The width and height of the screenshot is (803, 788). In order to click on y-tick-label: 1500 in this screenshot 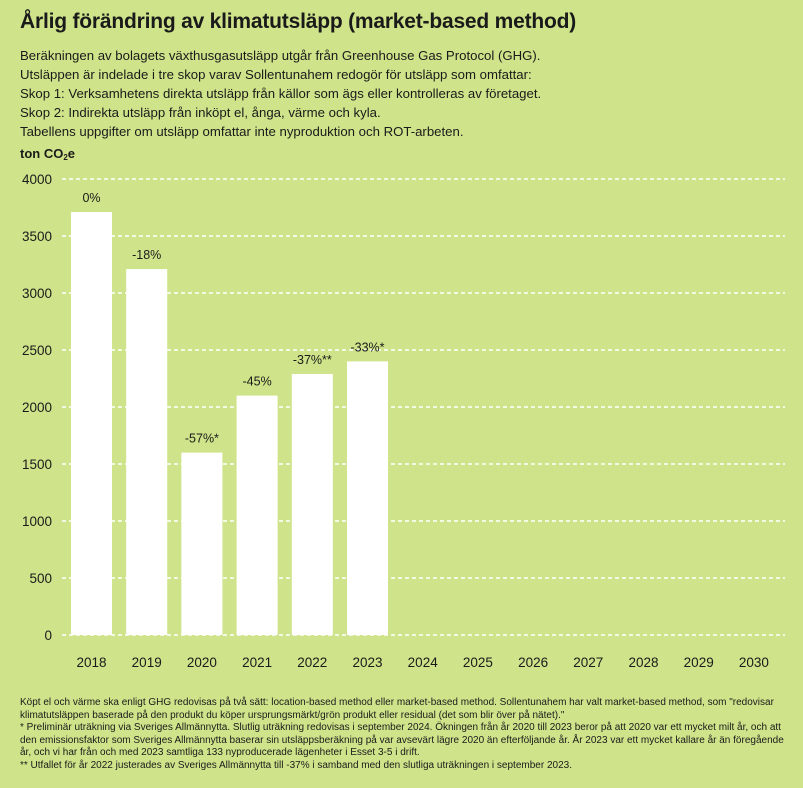, I will do `click(37, 464)`.